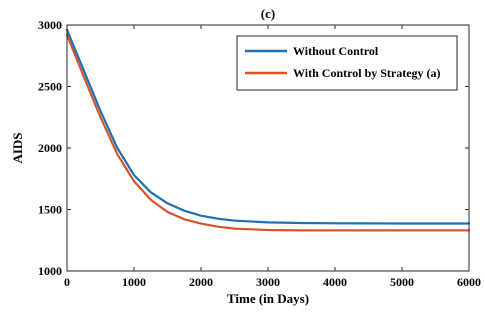 The height and width of the screenshot is (321, 485). What do you see at coordinates (134, 282) in the screenshot?
I see `x-tick-label: 1000` at bounding box center [134, 282].